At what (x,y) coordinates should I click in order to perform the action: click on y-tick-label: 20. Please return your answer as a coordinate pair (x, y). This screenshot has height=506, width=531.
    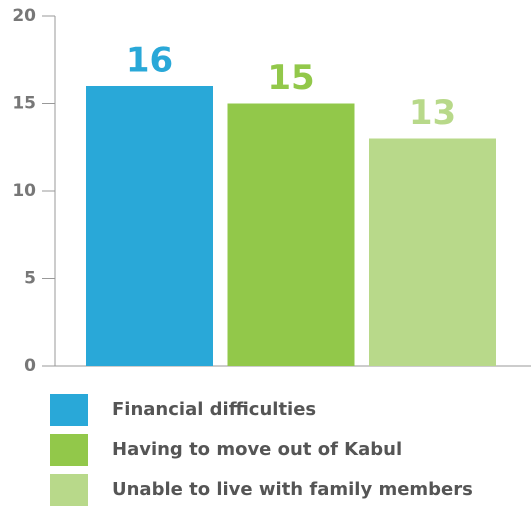
    Looking at the image, I should click on (24, 16).